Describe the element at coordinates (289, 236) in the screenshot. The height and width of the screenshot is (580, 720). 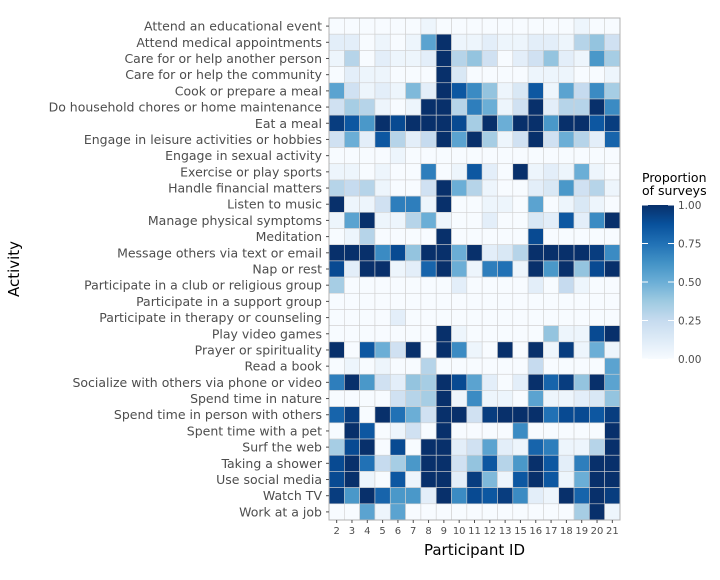
I see `y-tick-label: Meditation` at that location.